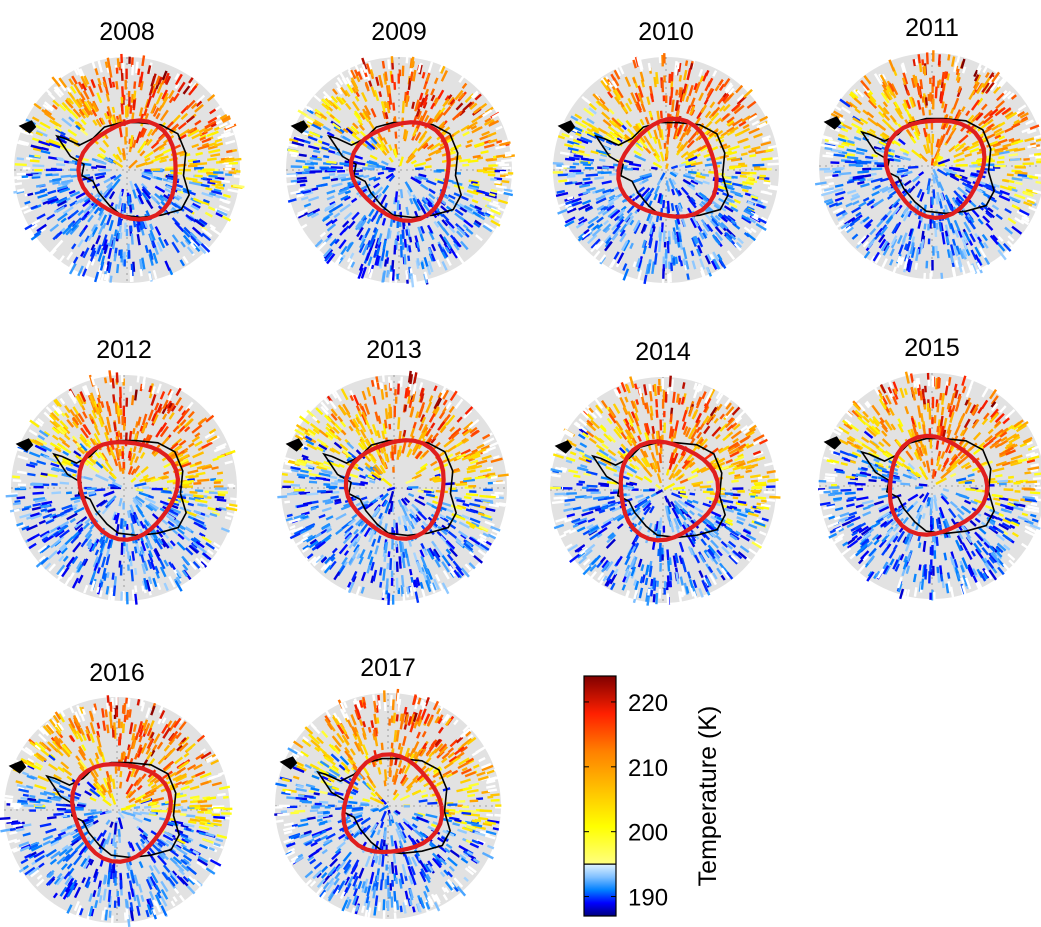 The image size is (1041, 927). I want to click on colorbar-frame, so click(600, 796).